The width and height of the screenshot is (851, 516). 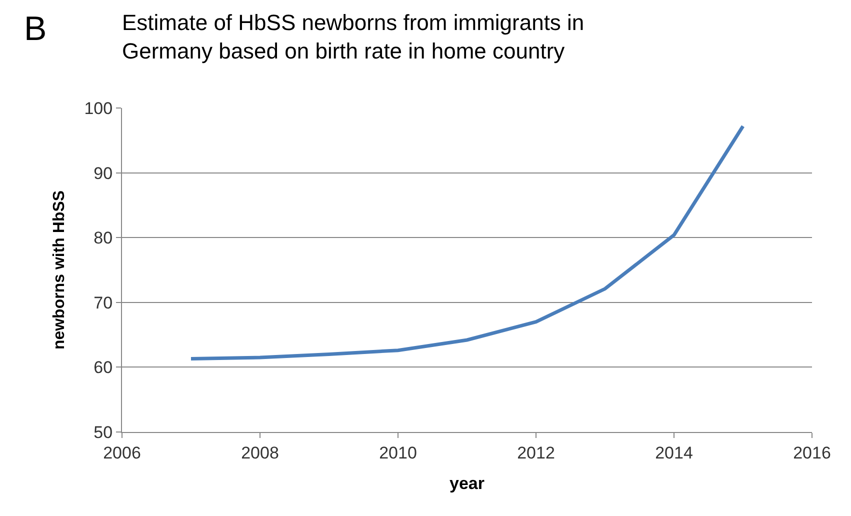 What do you see at coordinates (35, 29) in the screenshot?
I see `text: B` at bounding box center [35, 29].